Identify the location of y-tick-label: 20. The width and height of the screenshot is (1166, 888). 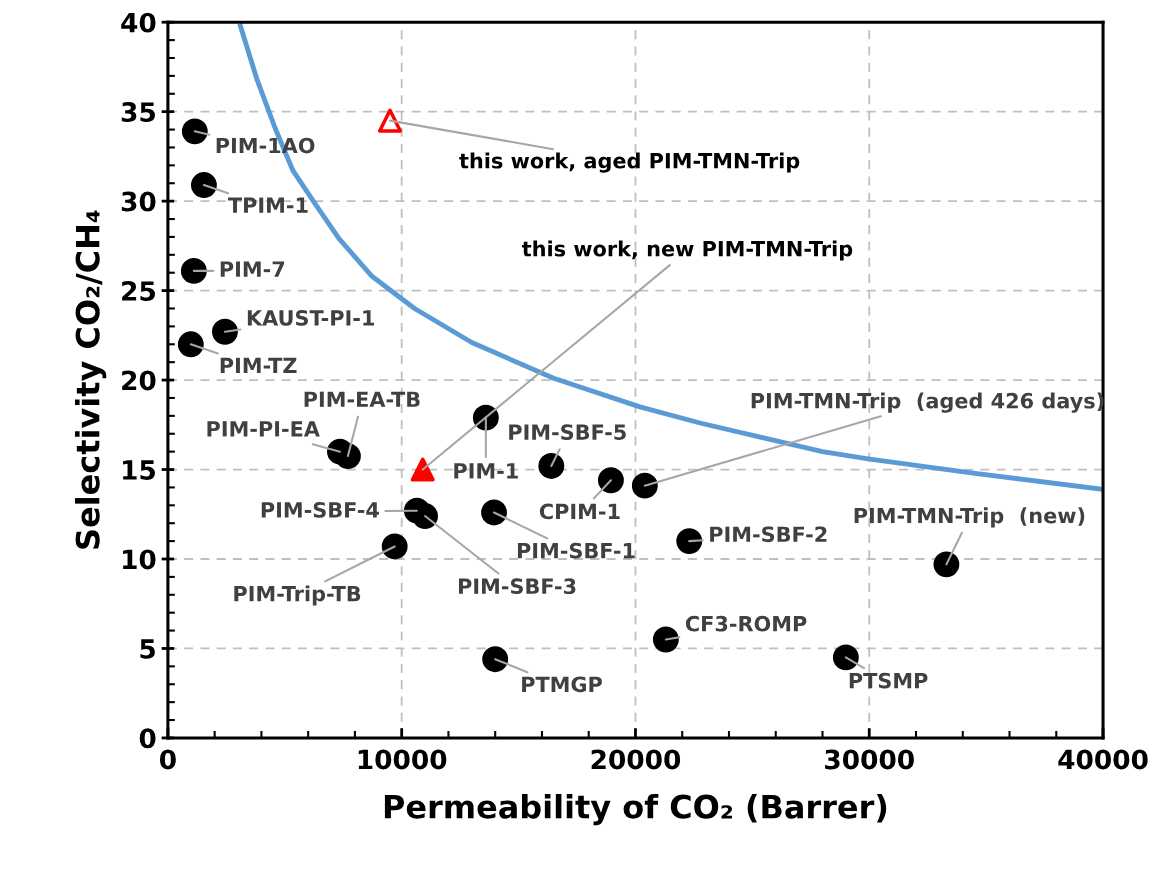
(139, 380).